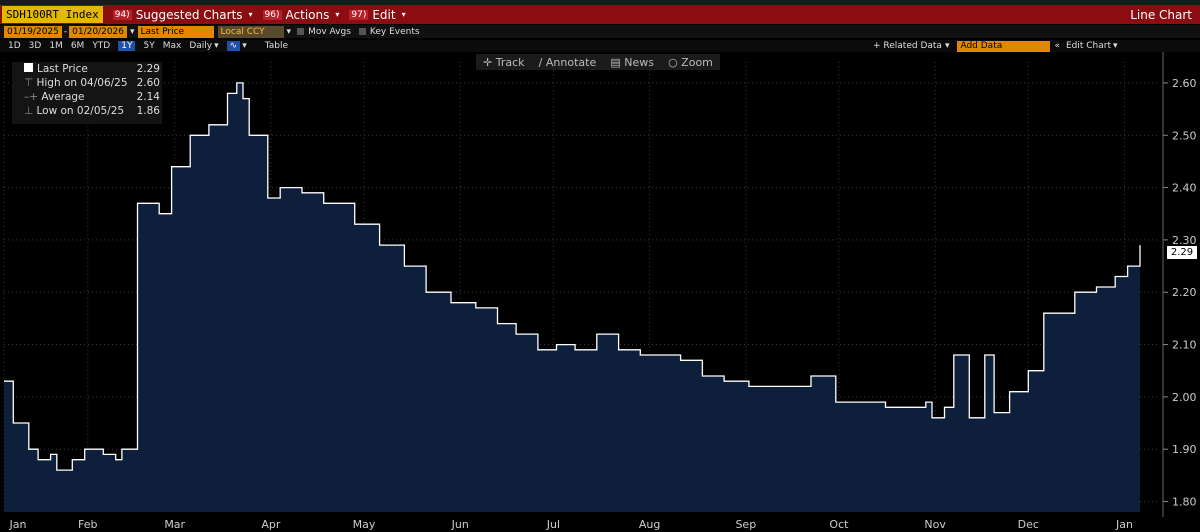 Image resolution: width=1200 pixels, height=532 pixels. I want to click on high-marker-icon: ⊤, so click(30, 83).